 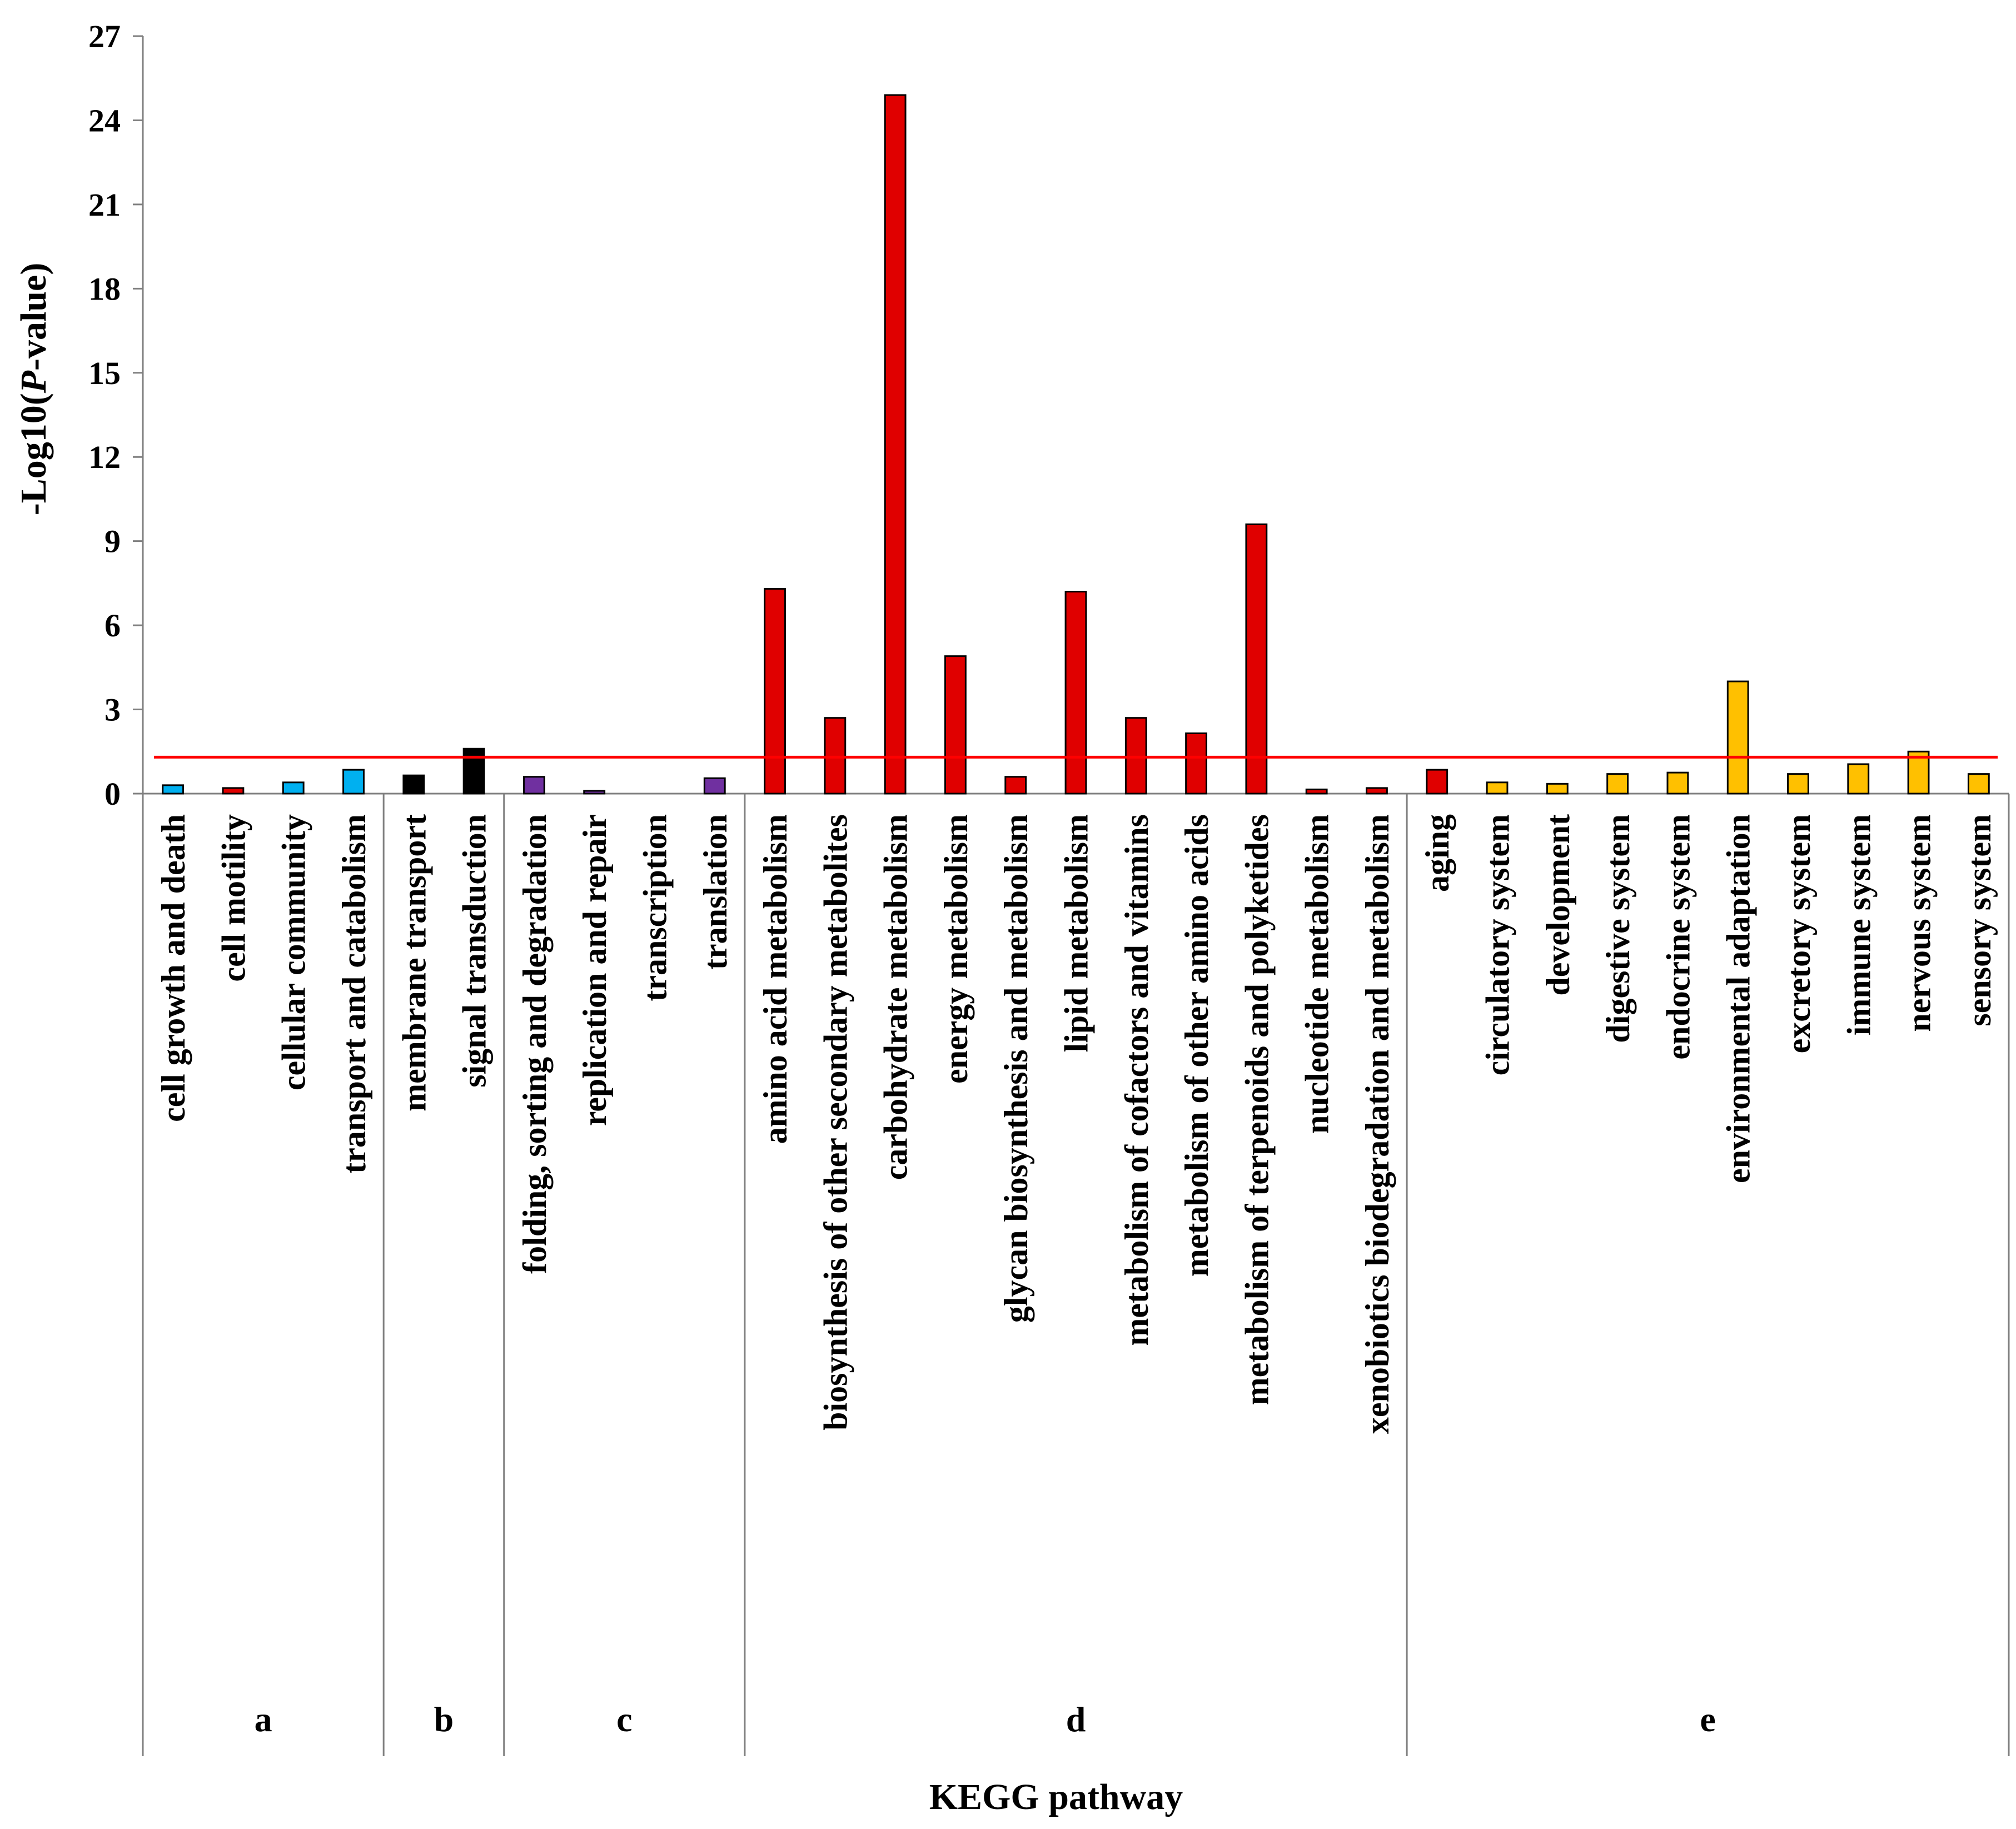 I want to click on category-label: nucleotide metabolism, so click(x=1317, y=974).